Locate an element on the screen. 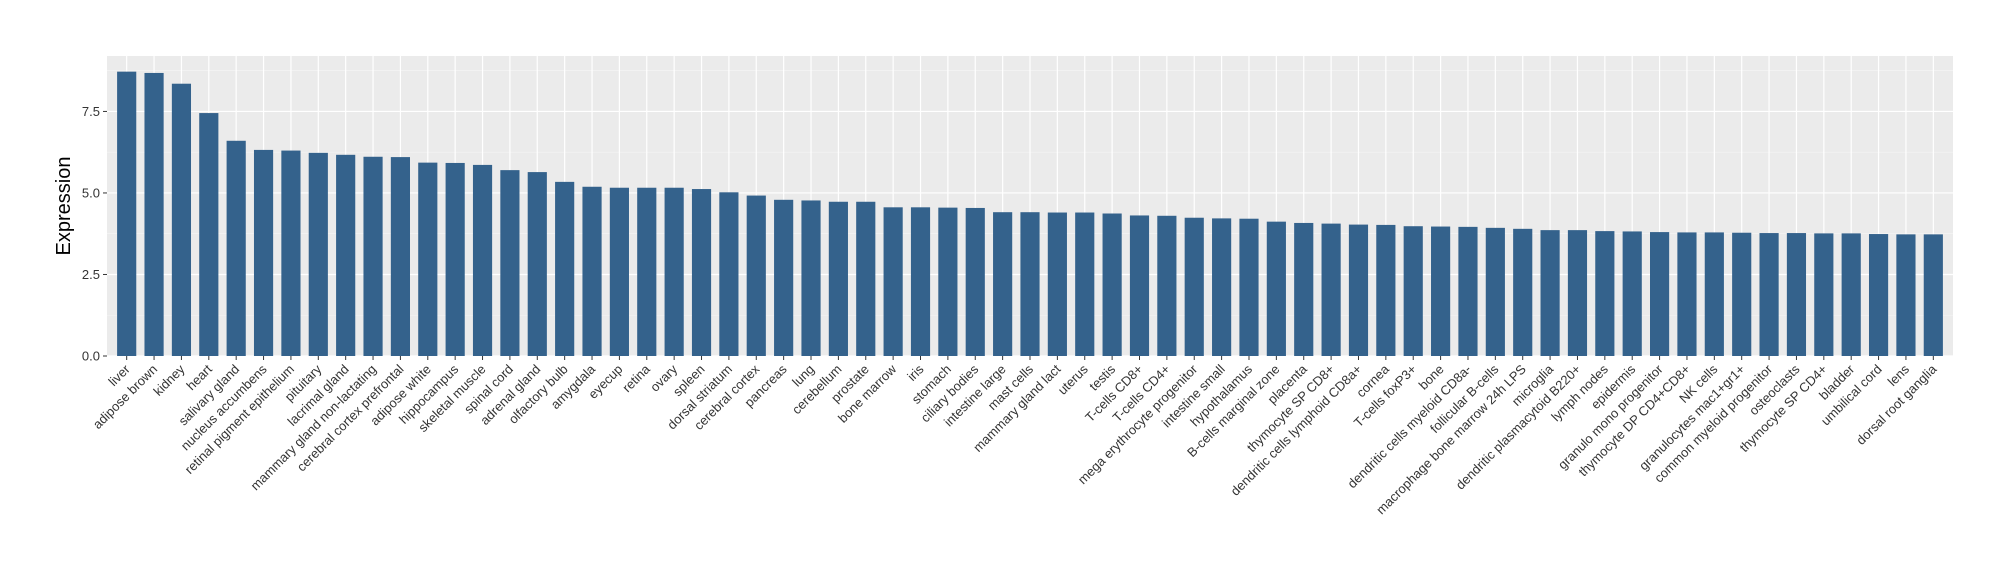  y-tick-label: 7.5 is located at coordinates (91, 111).